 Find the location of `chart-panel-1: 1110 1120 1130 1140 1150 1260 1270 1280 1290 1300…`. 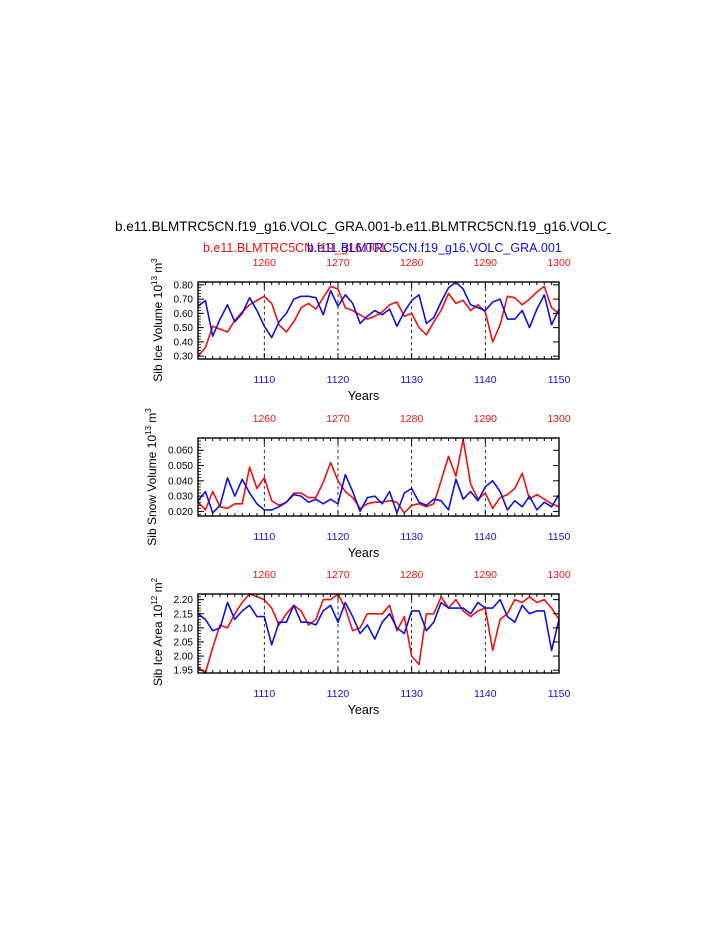

chart-panel-1: 1110 1120 1130 1140 1150 1260 1270 1280 1290 1300… is located at coordinates (360, 330).